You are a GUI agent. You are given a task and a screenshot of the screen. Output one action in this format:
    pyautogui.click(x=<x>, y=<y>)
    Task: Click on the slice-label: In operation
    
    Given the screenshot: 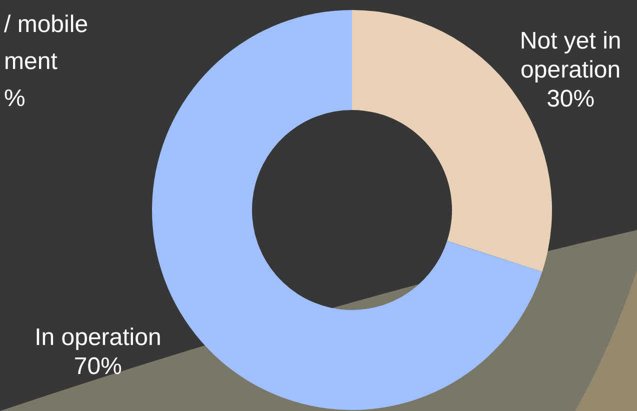 What is the action you would take?
    pyautogui.click(x=98, y=337)
    